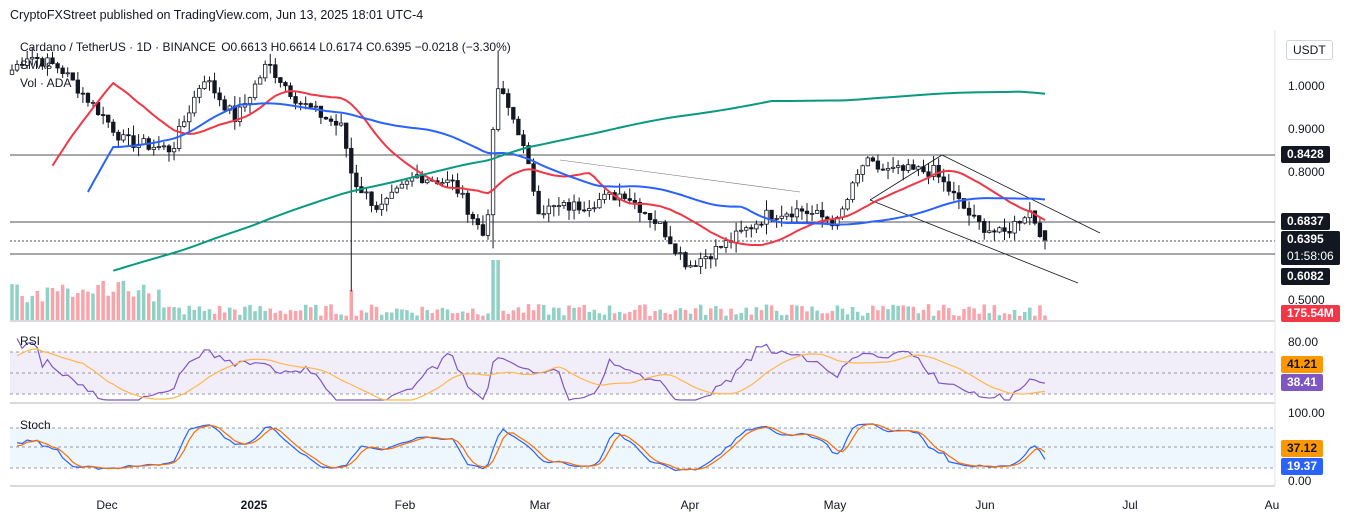  What do you see at coordinates (531, 447) in the screenshot?
I see `stoch-d-line` at bounding box center [531, 447].